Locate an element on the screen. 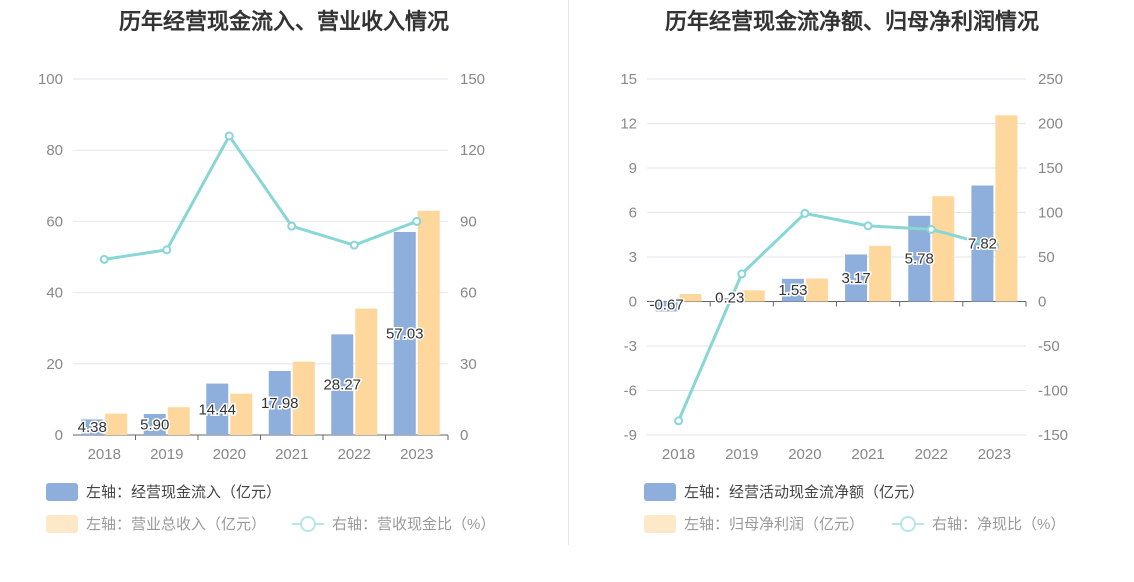 The width and height of the screenshot is (1134, 582). y-tick-label-right: 90 is located at coordinates (468, 221).